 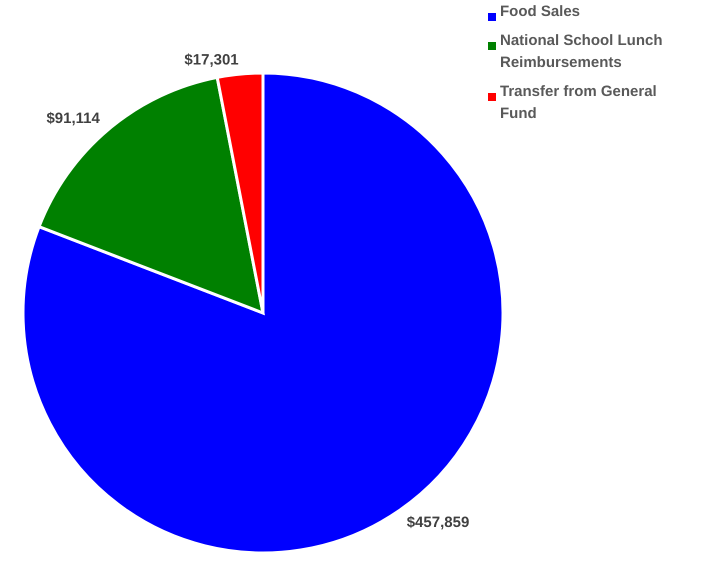 I want to click on data-label: $91,114, so click(x=73, y=118).